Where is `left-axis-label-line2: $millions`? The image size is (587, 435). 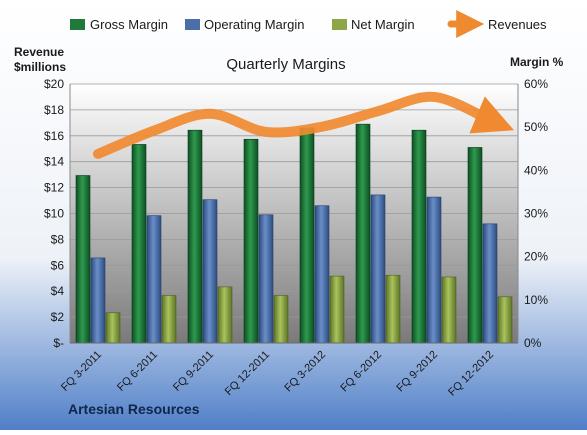 left-axis-label-line2: $millions is located at coordinates (40, 67).